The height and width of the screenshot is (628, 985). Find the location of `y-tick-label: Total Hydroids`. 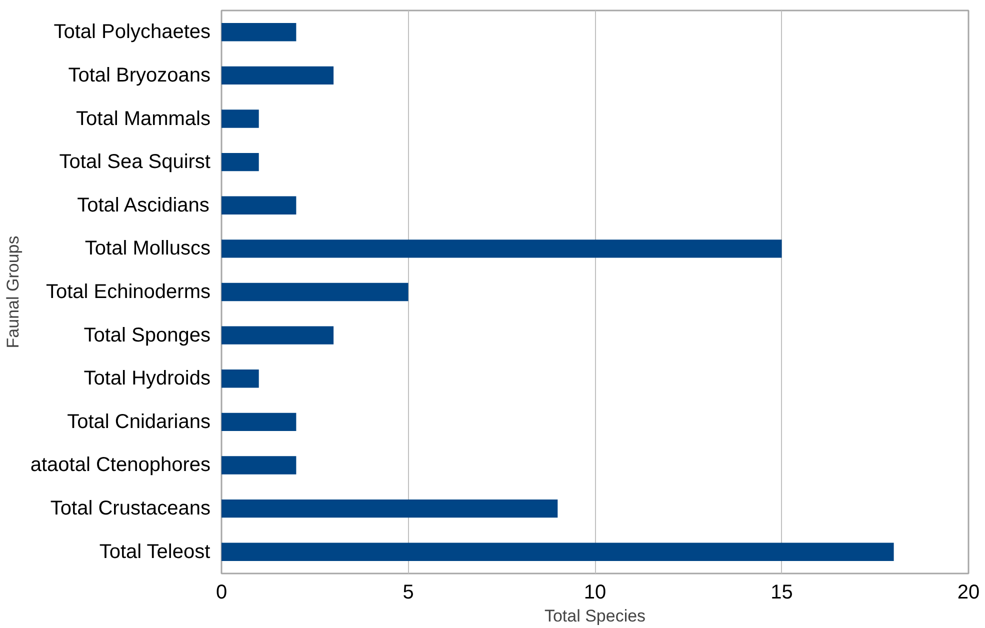

y-tick-label: Total Hydroids is located at coordinates (147, 379).